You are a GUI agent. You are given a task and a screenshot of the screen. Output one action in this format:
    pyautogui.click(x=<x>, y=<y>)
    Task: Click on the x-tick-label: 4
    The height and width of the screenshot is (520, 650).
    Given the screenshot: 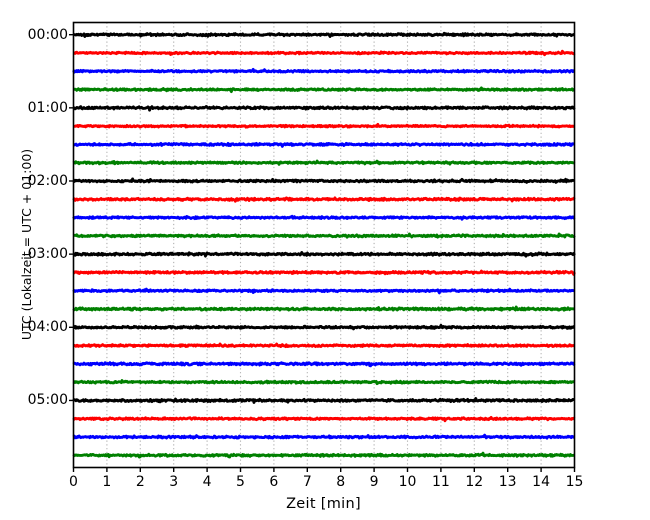 What is the action you would take?
    pyautogui.click(x=207, y=482)
    